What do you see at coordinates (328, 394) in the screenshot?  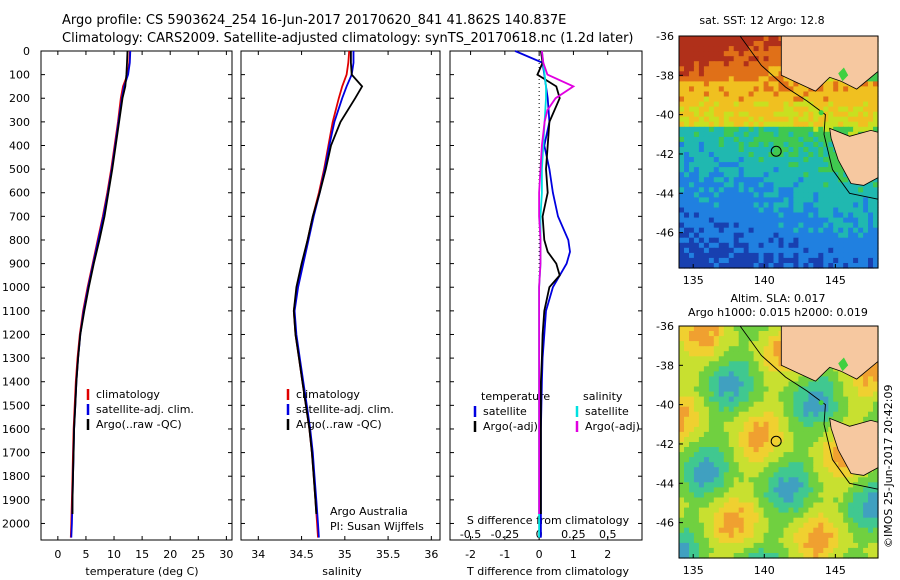 I see `legend-label: climatology` at bounding box center [328, 394].